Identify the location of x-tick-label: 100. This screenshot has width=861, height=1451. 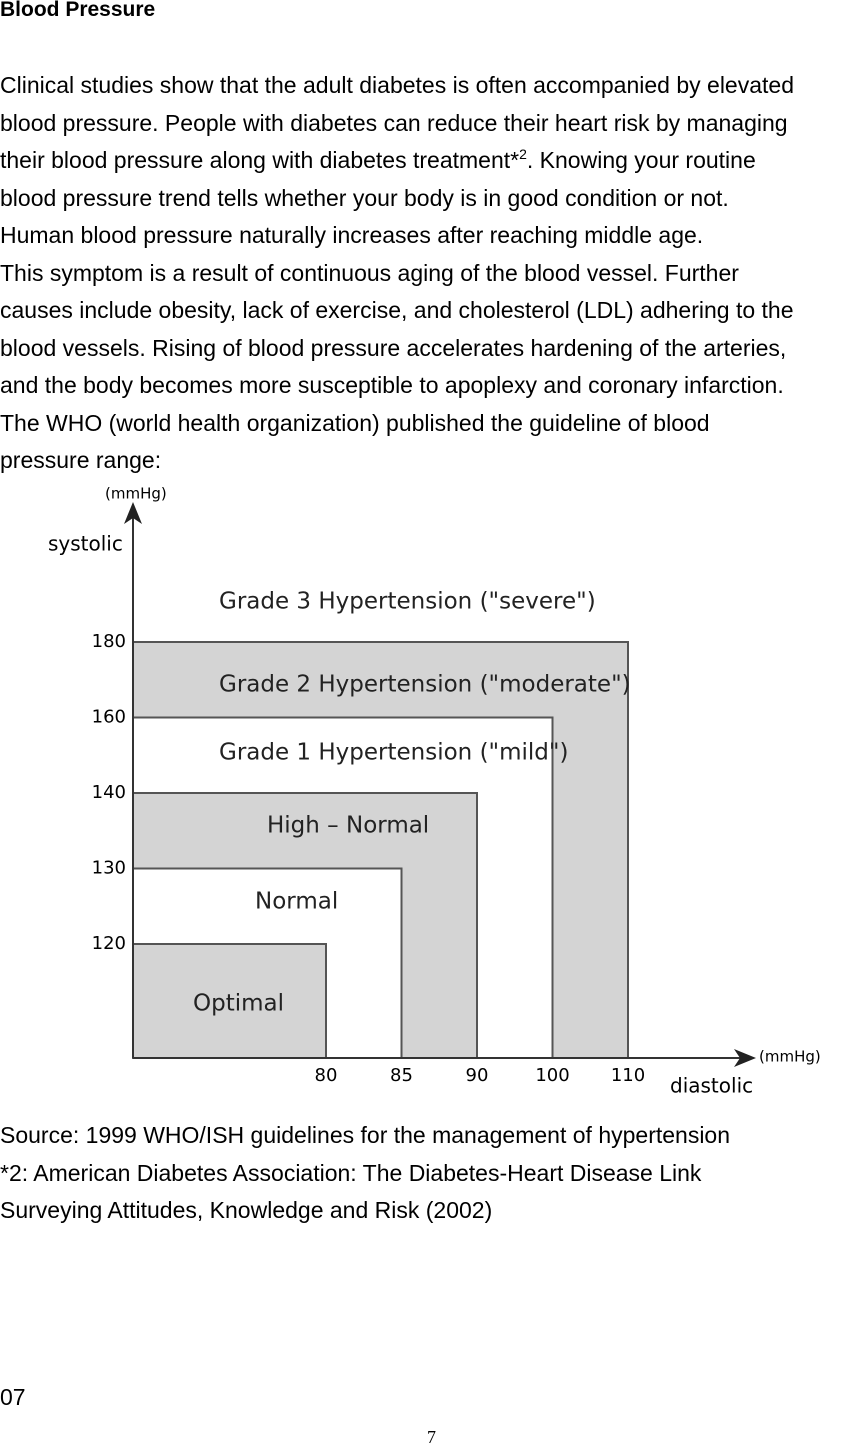
(552, 1075).